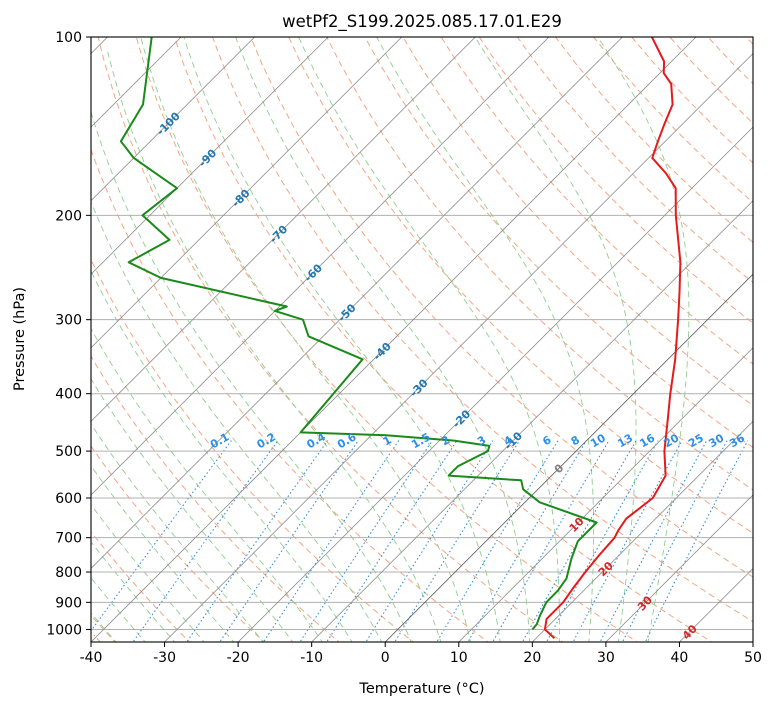 This screenshot has height=708, width=775. What do you see at coordinates (68, 38) in the screenshot?
I see `y-tick-label: 100` at bounding box center [68, 38].